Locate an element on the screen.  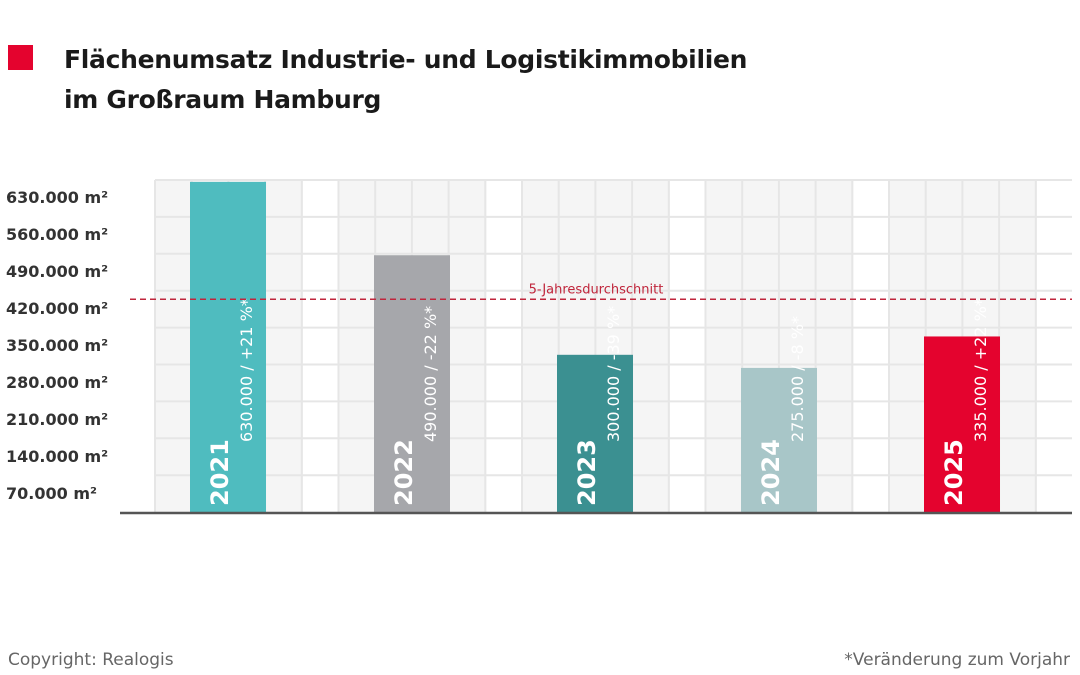
y-tick-label: 280.000 m² is located at coordinates (57, 382).